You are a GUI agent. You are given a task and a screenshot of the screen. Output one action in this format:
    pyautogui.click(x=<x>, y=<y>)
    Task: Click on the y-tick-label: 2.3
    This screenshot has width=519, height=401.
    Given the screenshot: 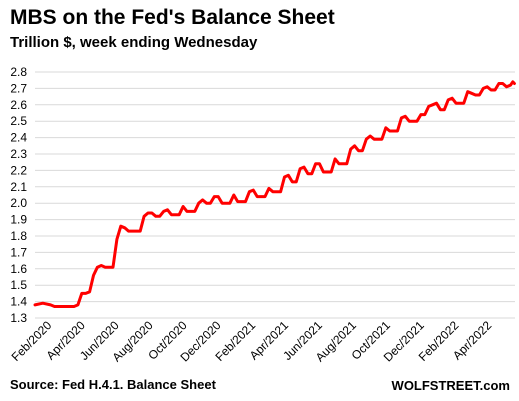 What is the action you would take?
    pyautogui.click(x=18, y=154)
    